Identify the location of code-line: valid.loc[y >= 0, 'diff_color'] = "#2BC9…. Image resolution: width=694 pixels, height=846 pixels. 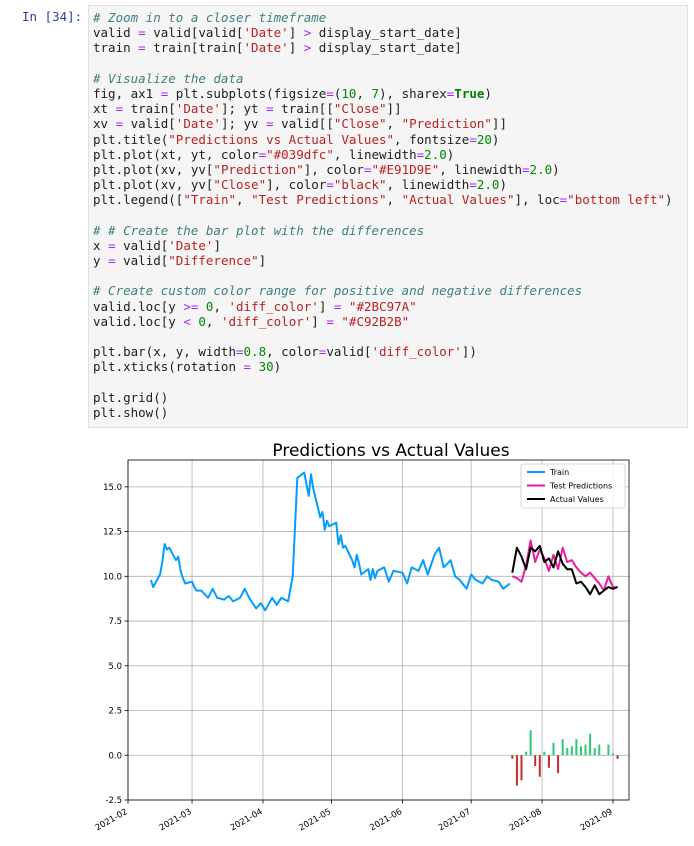
(255, 306).